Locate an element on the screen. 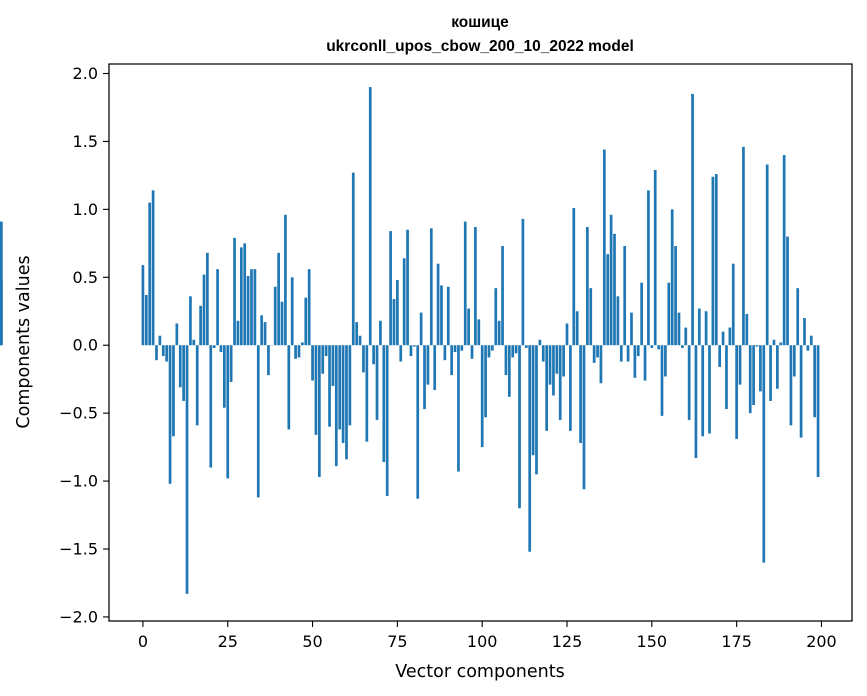  x-axis-ticks: 0 25 50 75 100 125 150 175 200 is located at coordinates (487, 636).